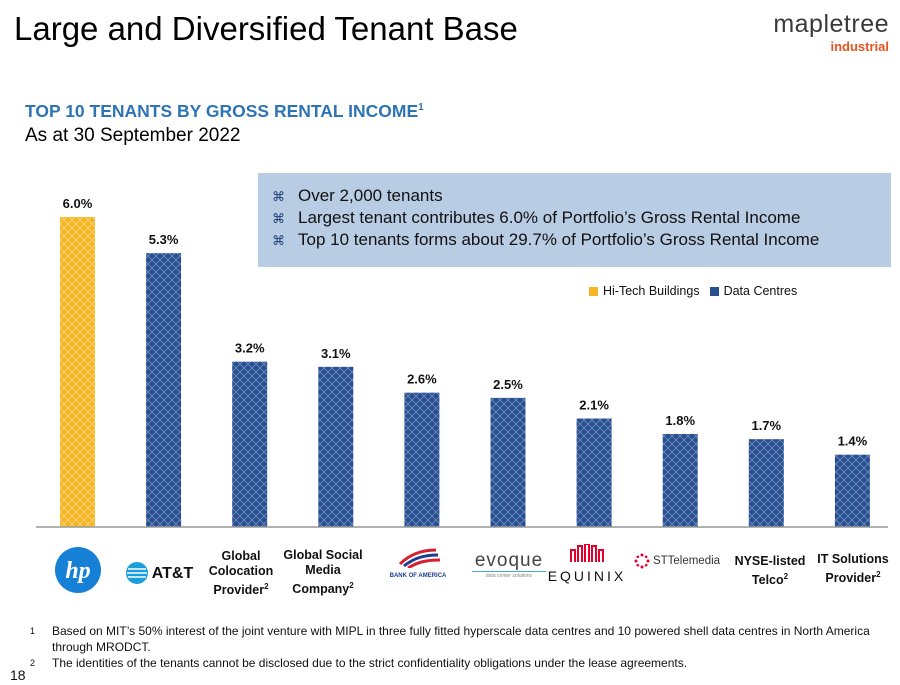 The height and width of the screenshot is (685, 900). Describe the element at coordinates (831, 24) in the screenshot. I see `logo-word: mapletree` at that location.